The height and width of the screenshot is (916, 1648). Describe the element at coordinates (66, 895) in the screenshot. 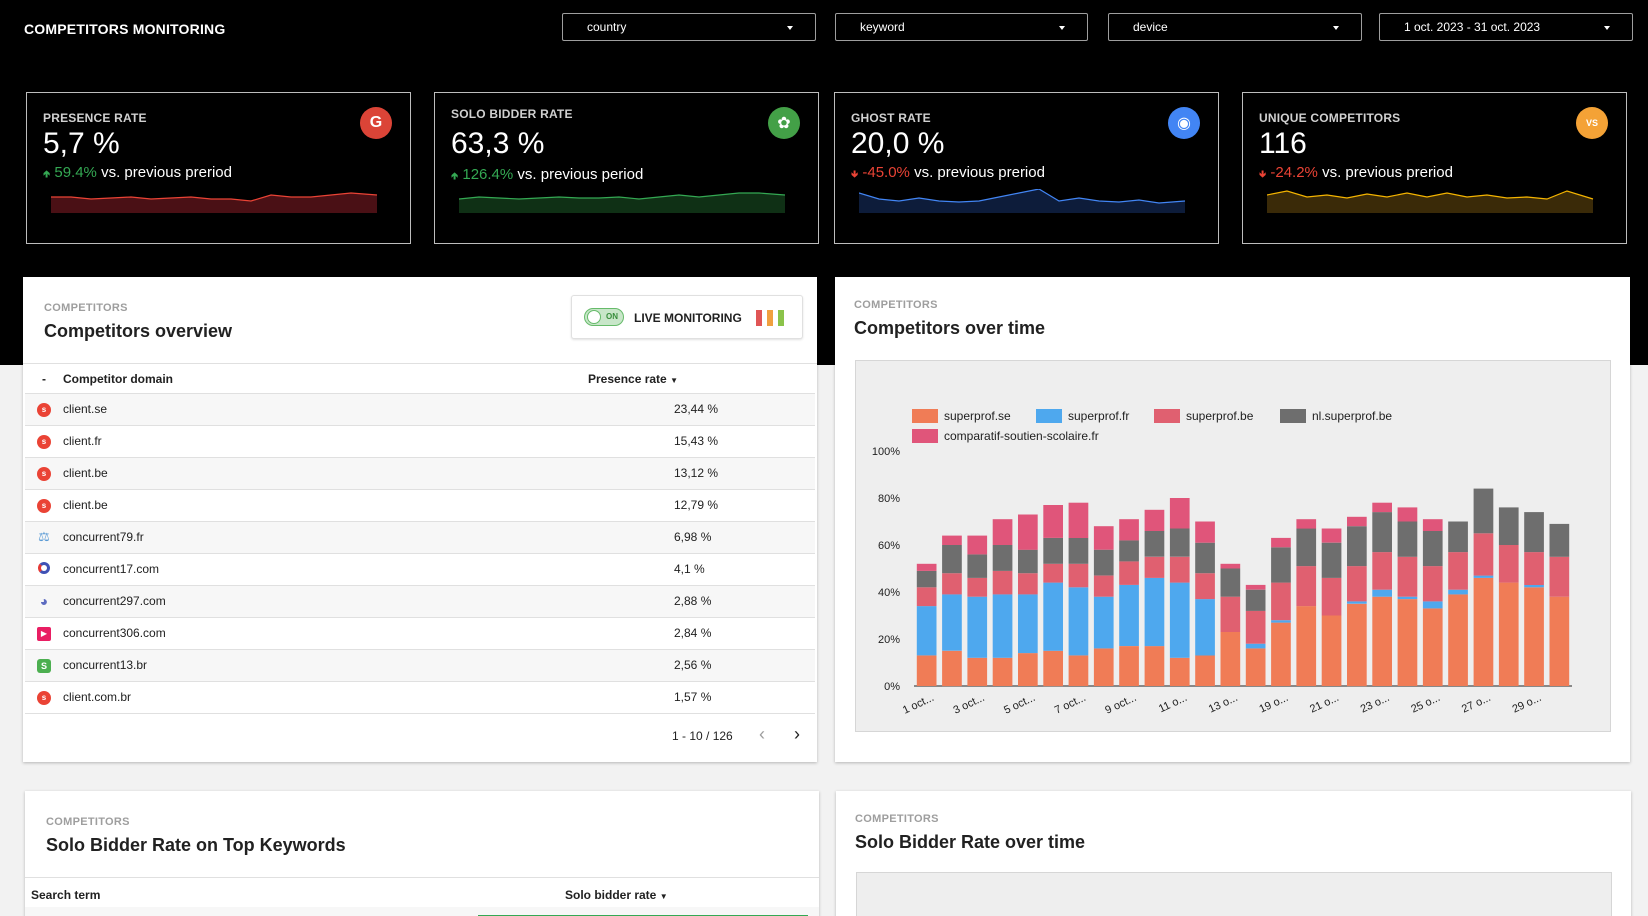

I see `col-search-term-header: Search term` at that location.